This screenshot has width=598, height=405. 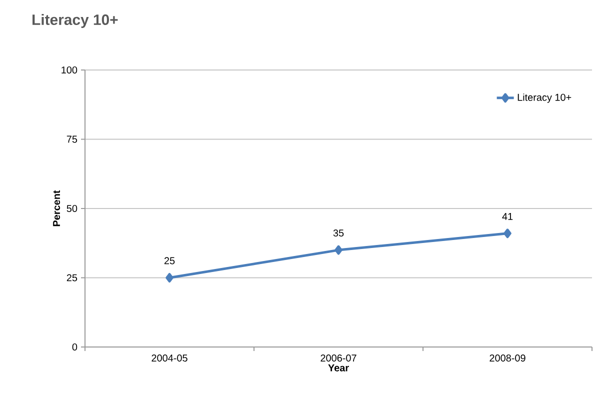 What do you see at coordinates (72, 139) in the screenshot?
I see `y-tick-label: 75` at bounding box center [72, 139].